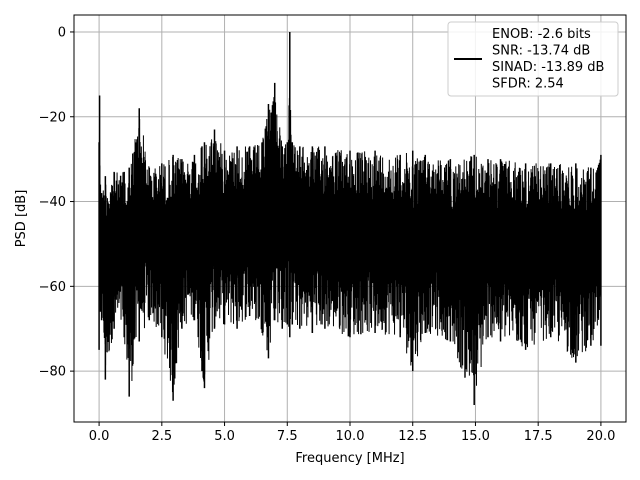  I want to click on legend-entry-sinad: SINAD: -13.89 dB, so click(548, 67).